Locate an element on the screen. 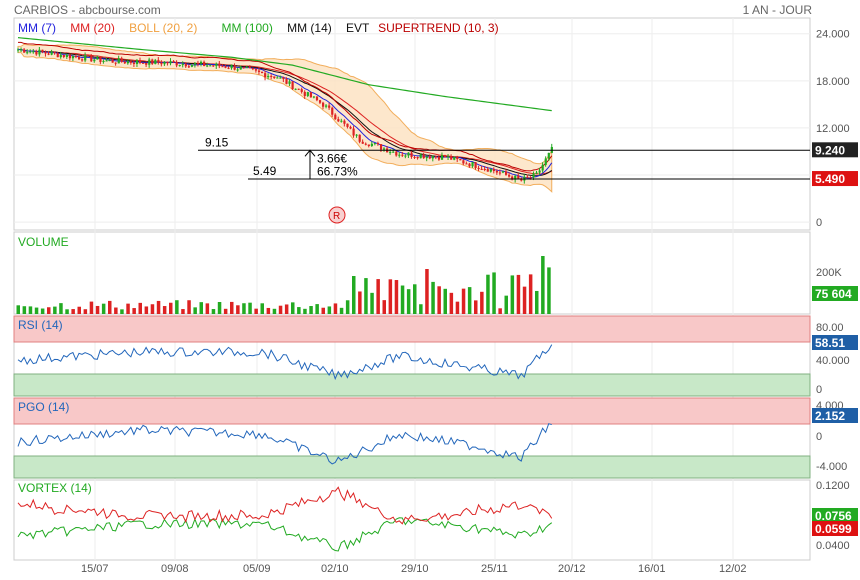 Image resolution: width=860 pixels, height=580 pixels. last-price-badge: 9.240 is located at coordinates (830, 150).